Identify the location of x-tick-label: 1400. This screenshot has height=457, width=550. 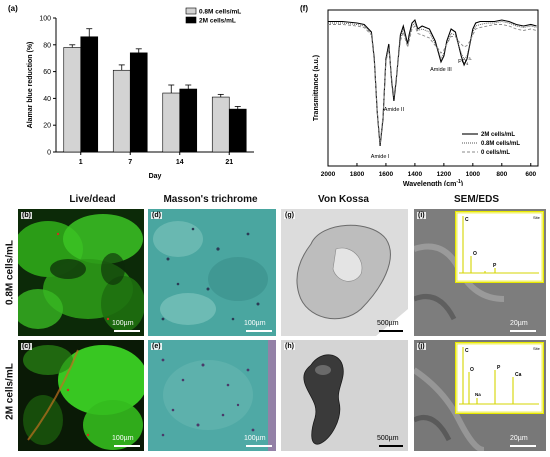
(415, 174).